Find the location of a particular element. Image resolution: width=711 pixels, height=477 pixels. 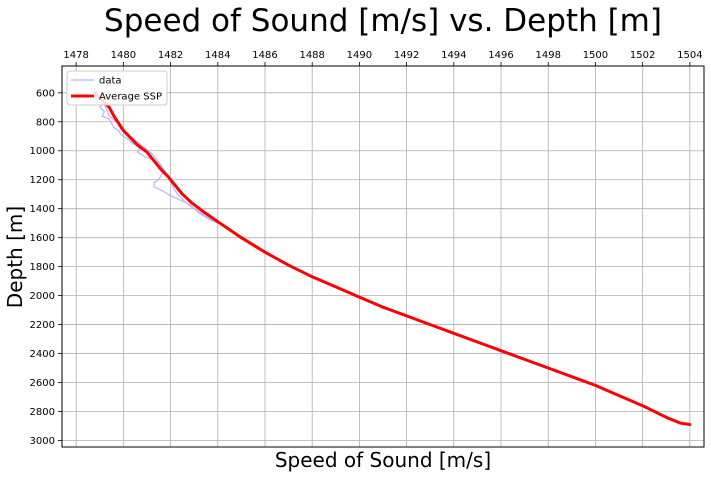

y-tick-label: 3000 is located at coordinates (42, 441).